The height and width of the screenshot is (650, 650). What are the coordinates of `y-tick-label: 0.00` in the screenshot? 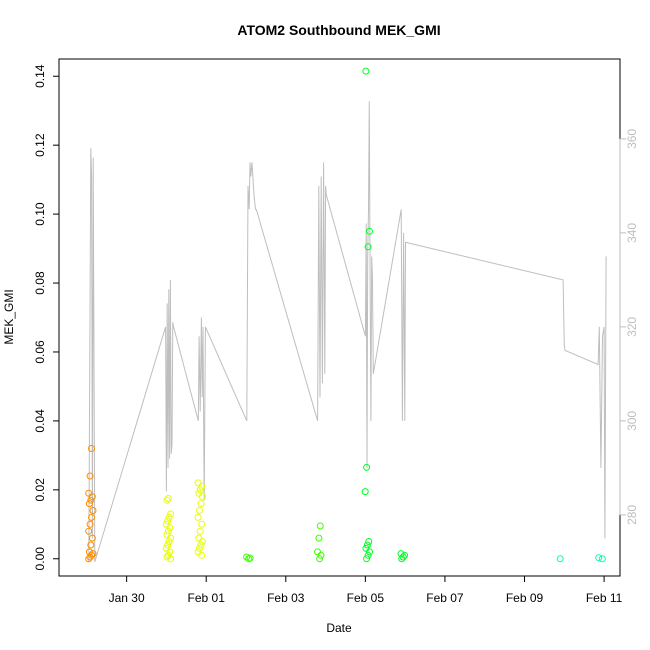 It's located at (40, 559).